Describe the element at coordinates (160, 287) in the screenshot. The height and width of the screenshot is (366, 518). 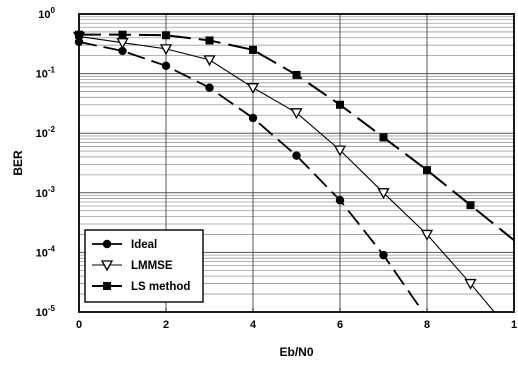
I see `legend-label: LS method` at that location.